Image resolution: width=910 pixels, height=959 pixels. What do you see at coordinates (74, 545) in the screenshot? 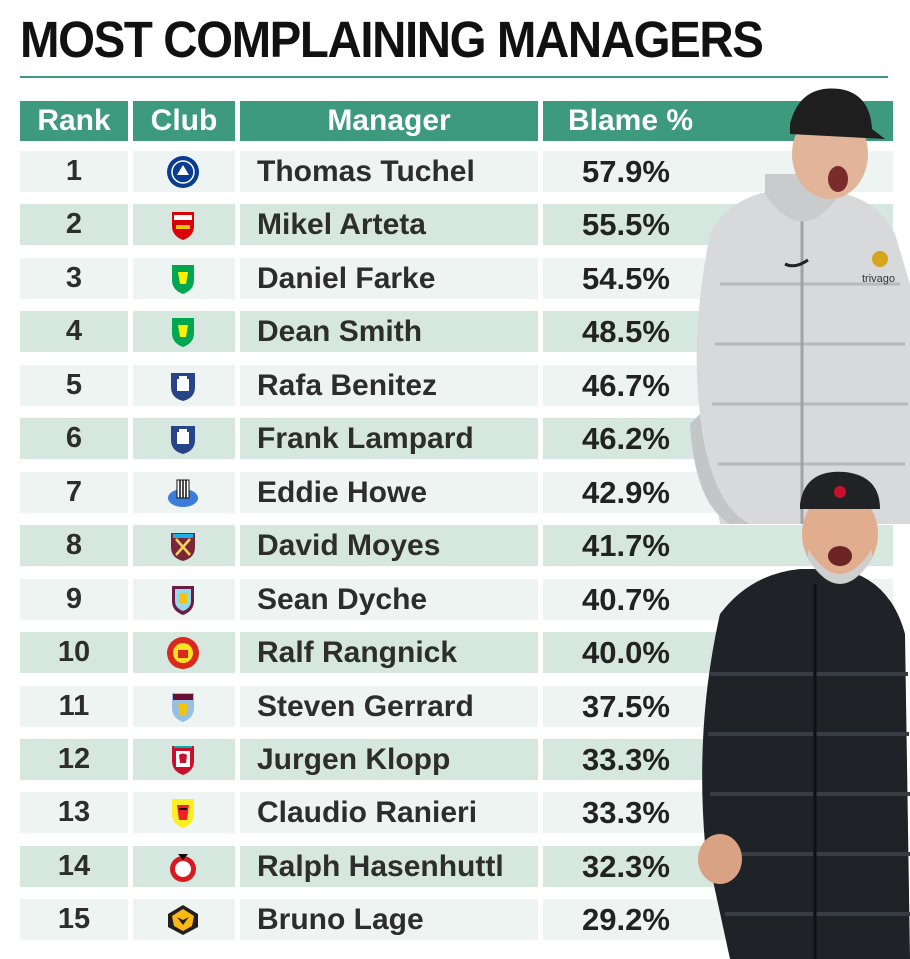
I see `rank-cell: 8` at bounding box center [74, 545].